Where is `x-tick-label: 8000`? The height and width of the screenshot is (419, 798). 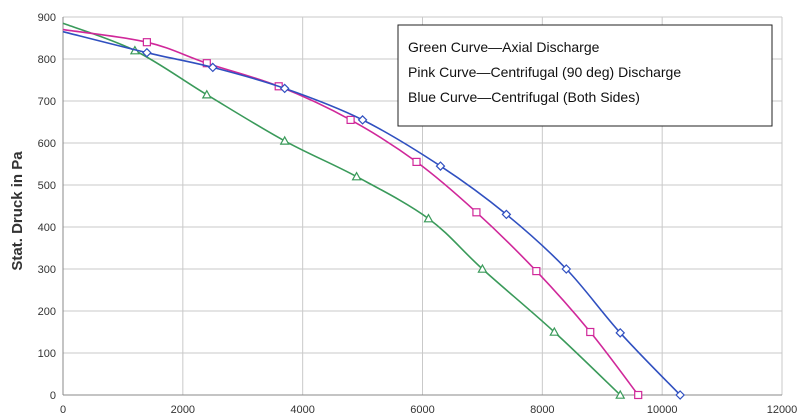 x-tick-label: 8000 is located at coordinates (542, 410).